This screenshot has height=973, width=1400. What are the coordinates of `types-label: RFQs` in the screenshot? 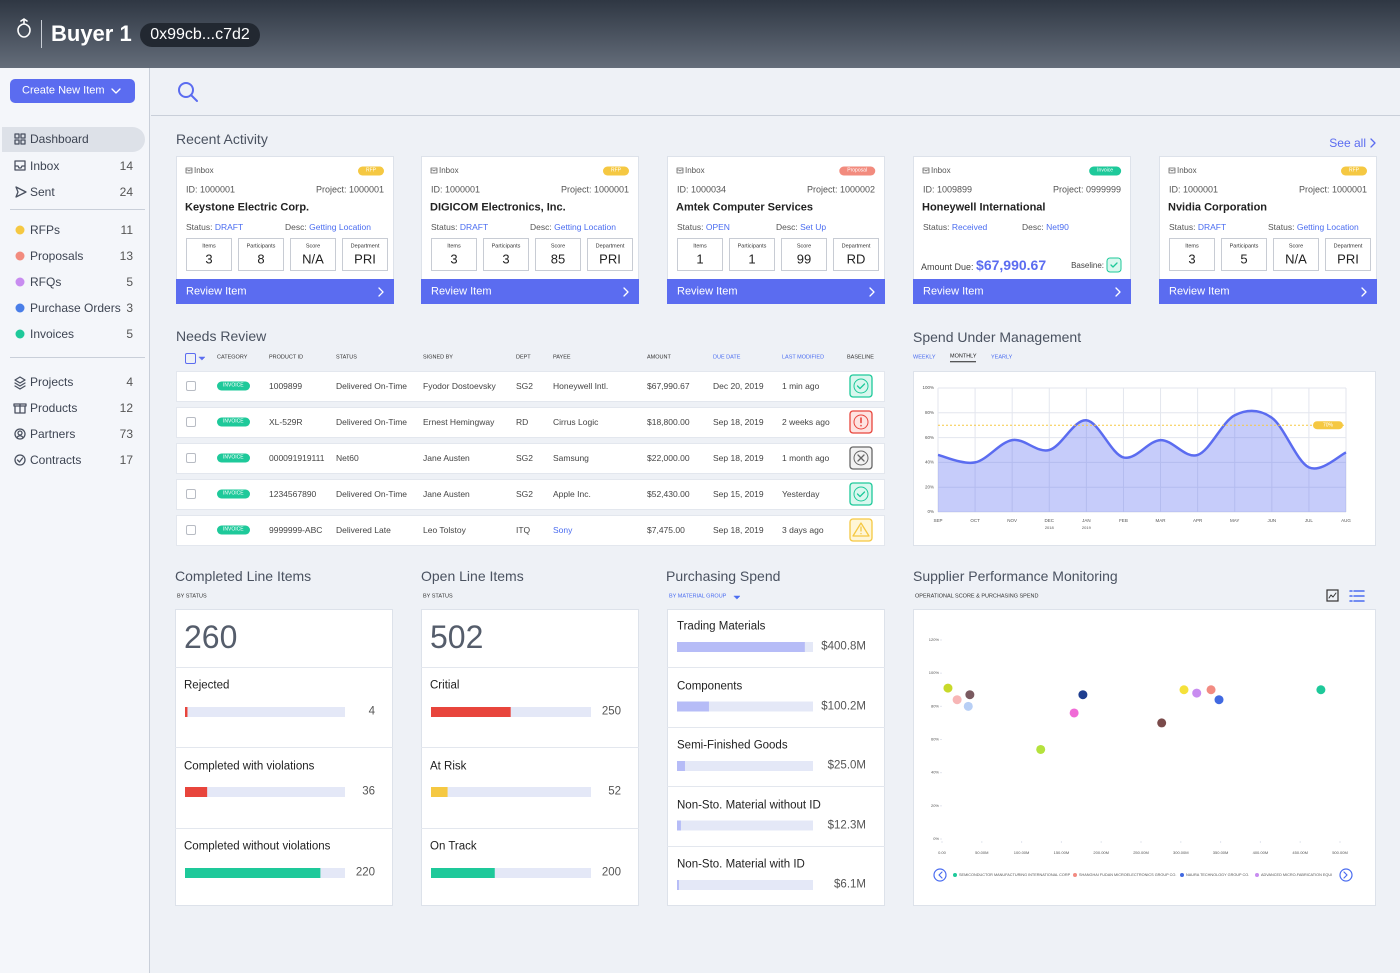 It's located at (46, 282).